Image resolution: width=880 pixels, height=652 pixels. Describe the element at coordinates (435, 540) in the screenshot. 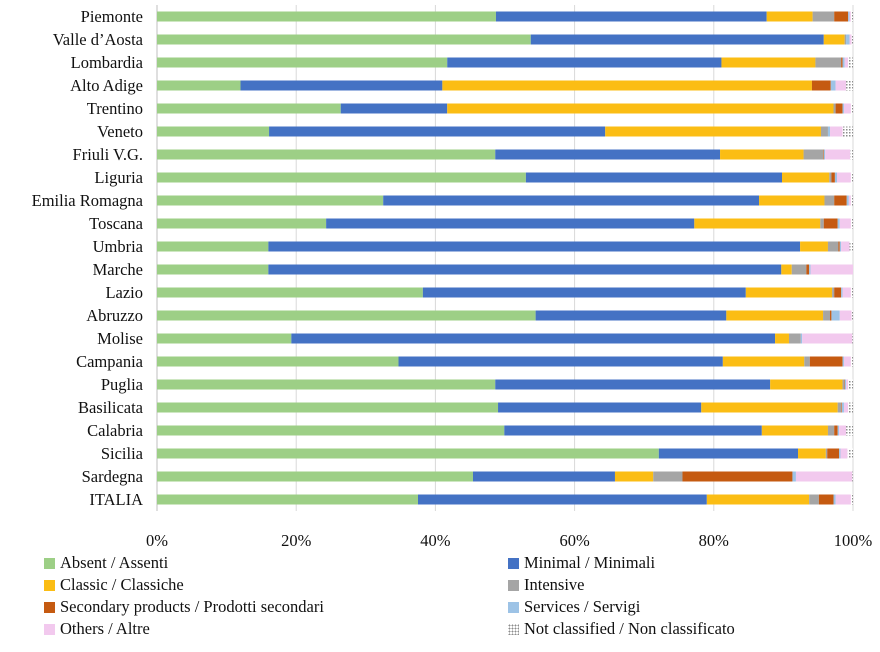

I see `x-tick-label: 40%` at that location.